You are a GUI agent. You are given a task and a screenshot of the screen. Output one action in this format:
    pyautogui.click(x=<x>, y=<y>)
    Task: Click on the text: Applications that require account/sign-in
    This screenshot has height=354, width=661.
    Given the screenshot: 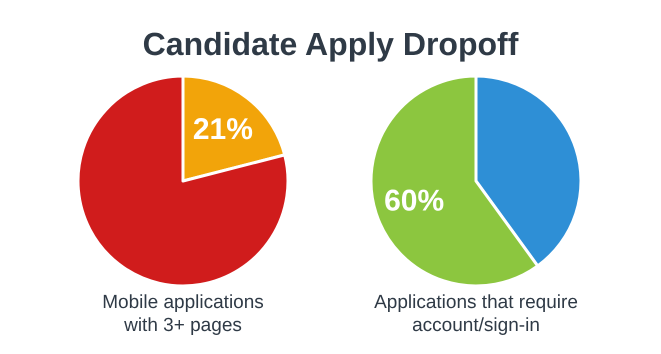 What is the action you would take?
    pyautogui.click(x=476, y=314)
    